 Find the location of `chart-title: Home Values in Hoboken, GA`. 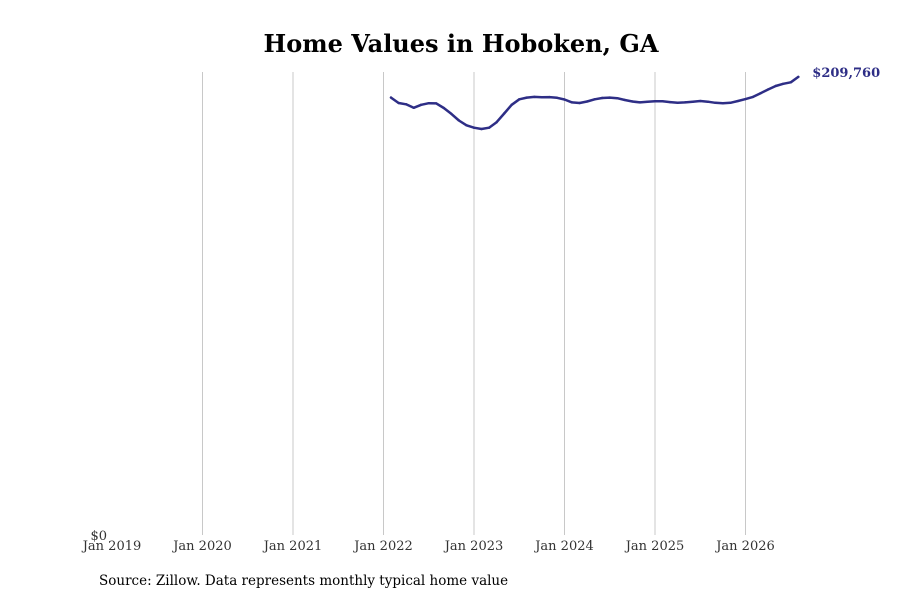

chart-title: Home Values in Hoboken, GA is located at coordinates (461, 43).